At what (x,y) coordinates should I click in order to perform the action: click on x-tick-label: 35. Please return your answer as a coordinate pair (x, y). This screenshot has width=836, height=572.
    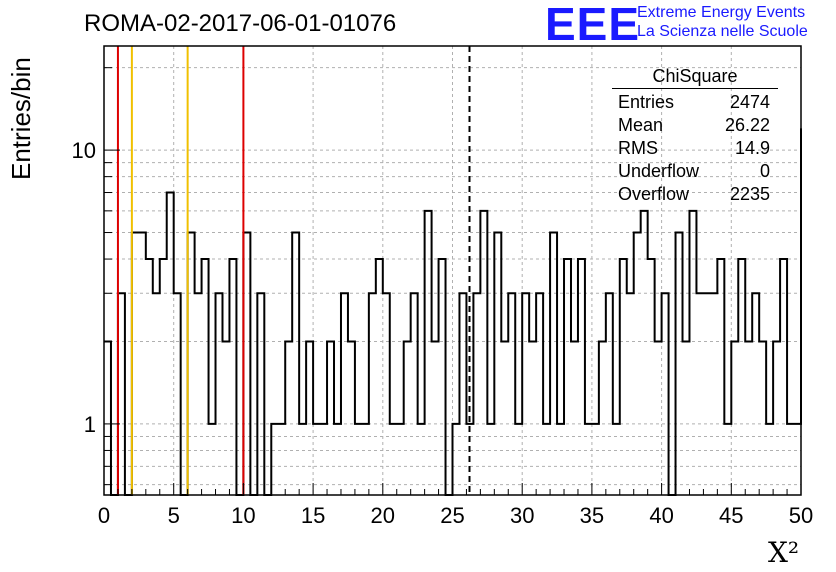
    Looking at the image, I should click on (592, 515).